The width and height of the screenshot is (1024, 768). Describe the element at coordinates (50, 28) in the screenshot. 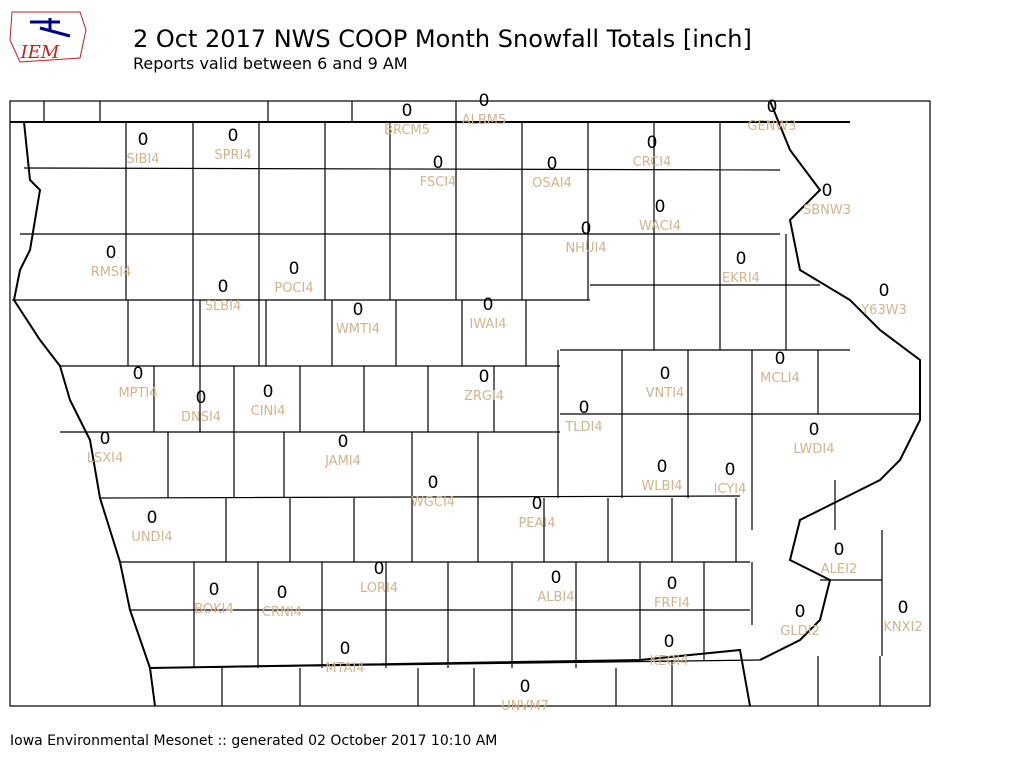

I see `logo-graphic` at that location.